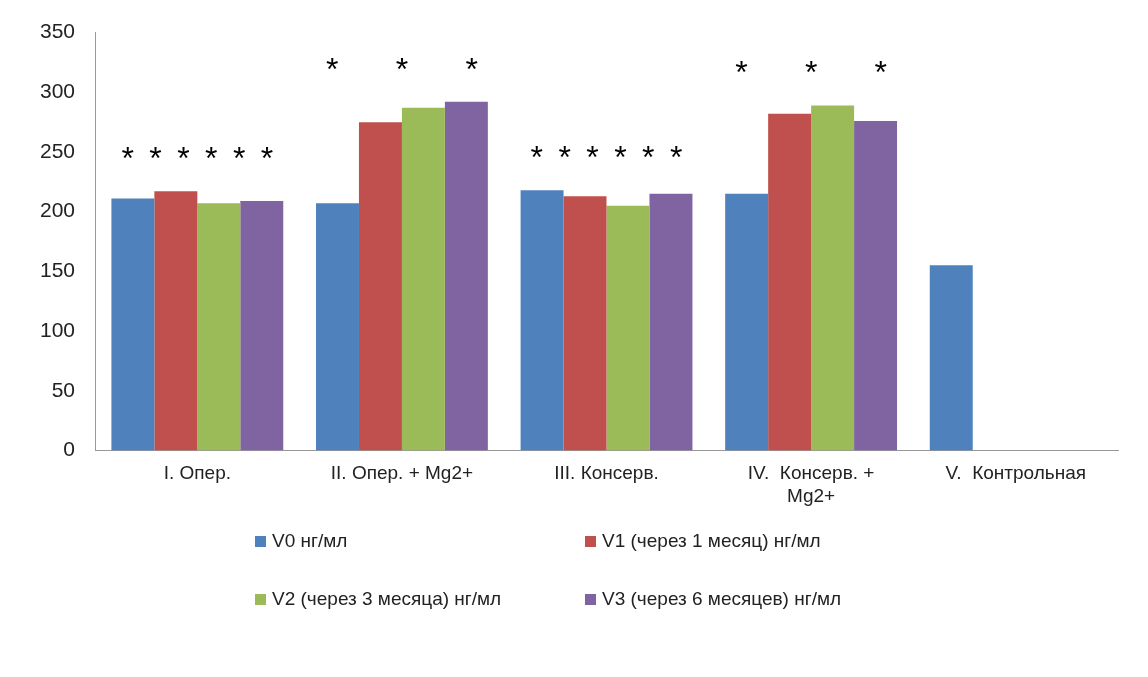  What do you see at coordinates (57, 329) in the screenshot?
I see `y-tick-label: 100` at bounding box center [57, 329].